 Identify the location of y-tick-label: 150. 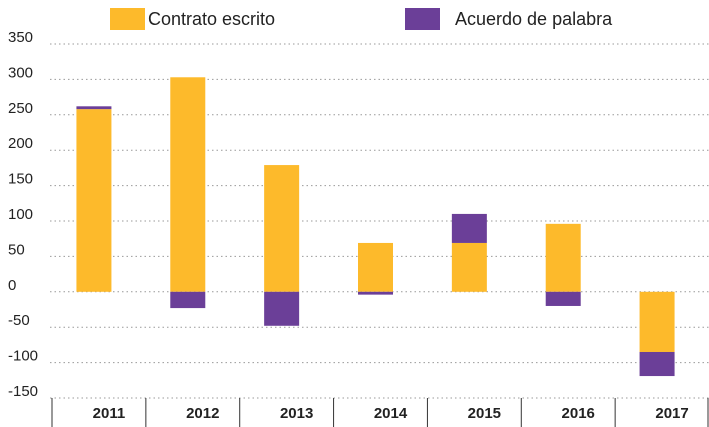
(20, 179).